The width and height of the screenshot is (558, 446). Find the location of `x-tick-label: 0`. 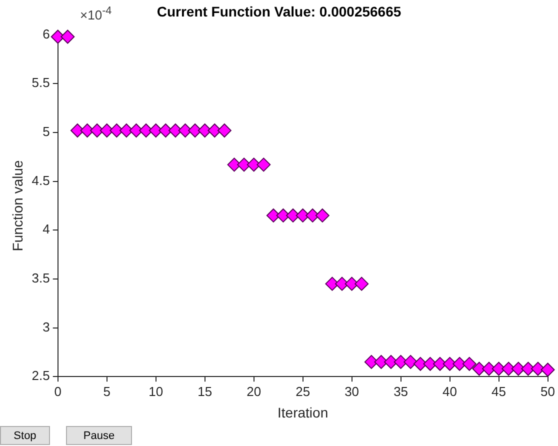

x-tick-label: 0 is located at coordinates (58, 391).